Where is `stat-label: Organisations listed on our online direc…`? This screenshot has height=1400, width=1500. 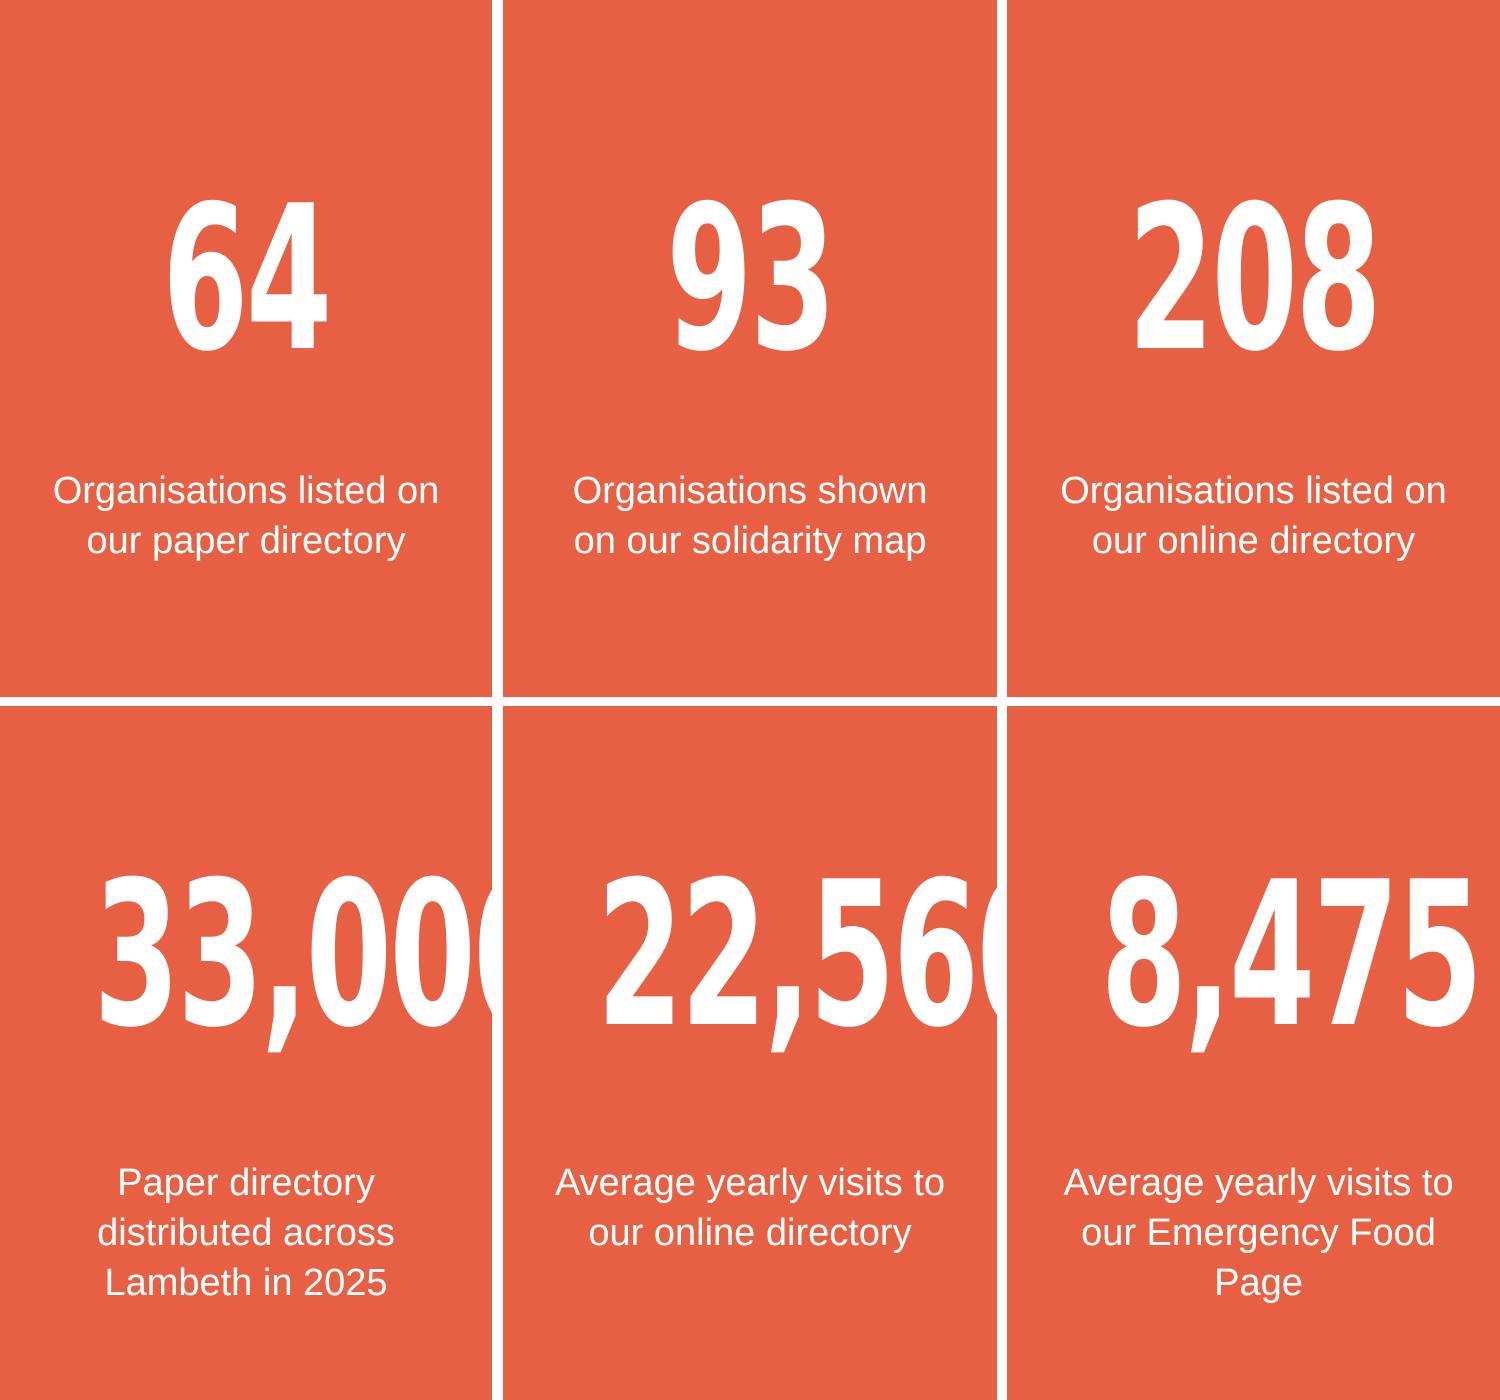 stat-label: Organisations listed on our online direc… is located at coordinates (1253, 516).